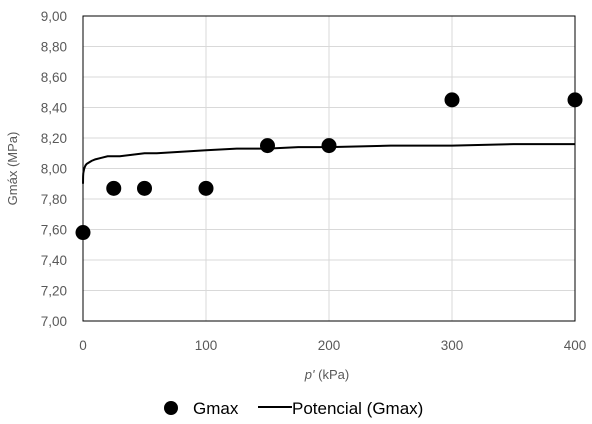 The width and height of the screenshot is (592, 424). Describe the element at coordinates (206, 345) in the screenshot. I see `x-tick-label: 100` at that location.